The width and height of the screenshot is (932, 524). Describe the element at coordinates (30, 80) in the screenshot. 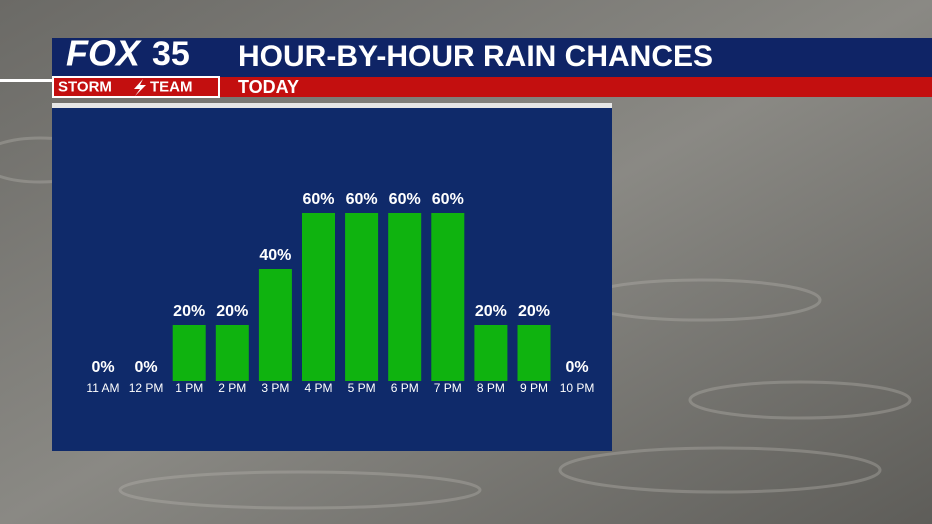

I see `rule` at that location.